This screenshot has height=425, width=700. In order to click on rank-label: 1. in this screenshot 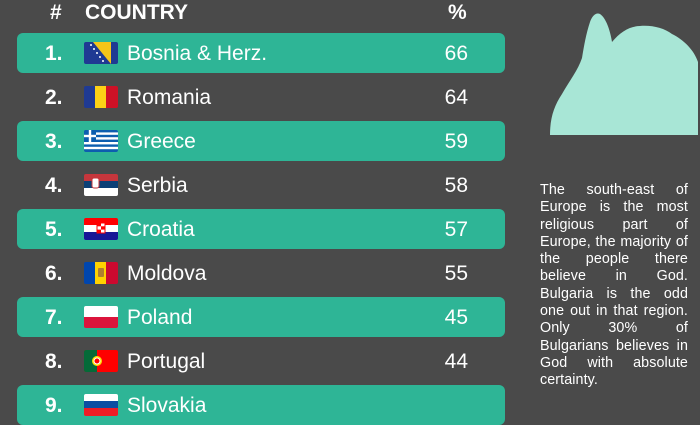, I will do `click(54, 53)`.